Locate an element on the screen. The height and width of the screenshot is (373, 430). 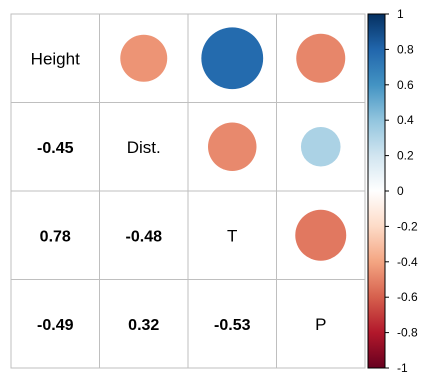
colorbar-tick-label: 1 is located at coordinates (400, 14).